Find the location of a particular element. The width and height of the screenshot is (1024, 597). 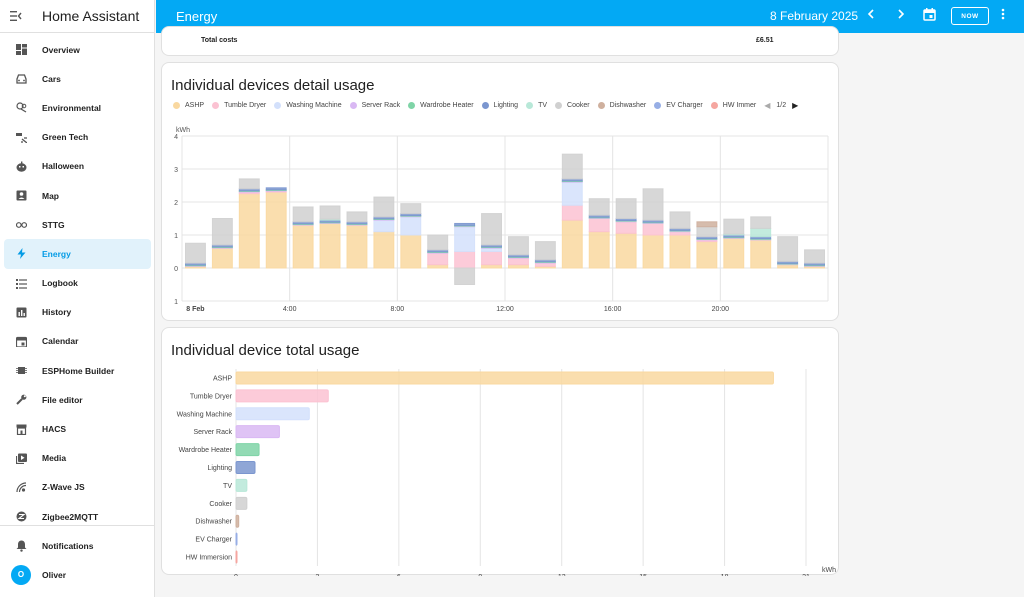

sidebar-item-label: Overview is located at coordinates (61, 49).